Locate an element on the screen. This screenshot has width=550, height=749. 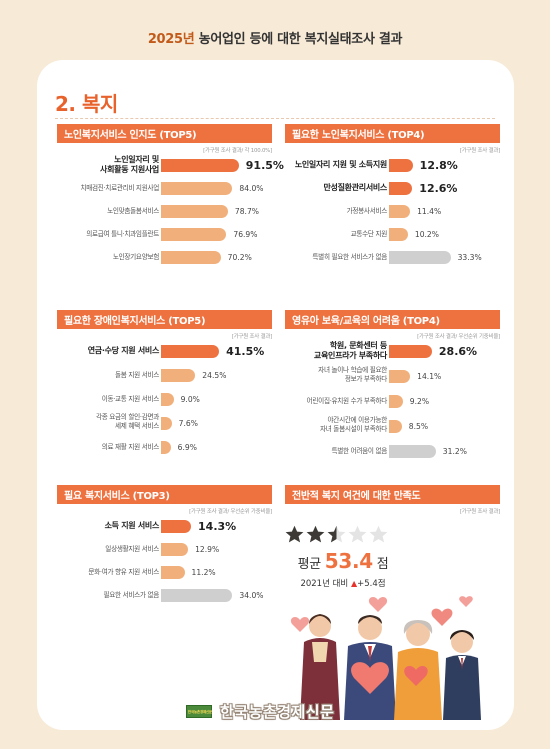
card-title: 필요 복지서비스 (TOP3) is located at coordinates (164, 494).